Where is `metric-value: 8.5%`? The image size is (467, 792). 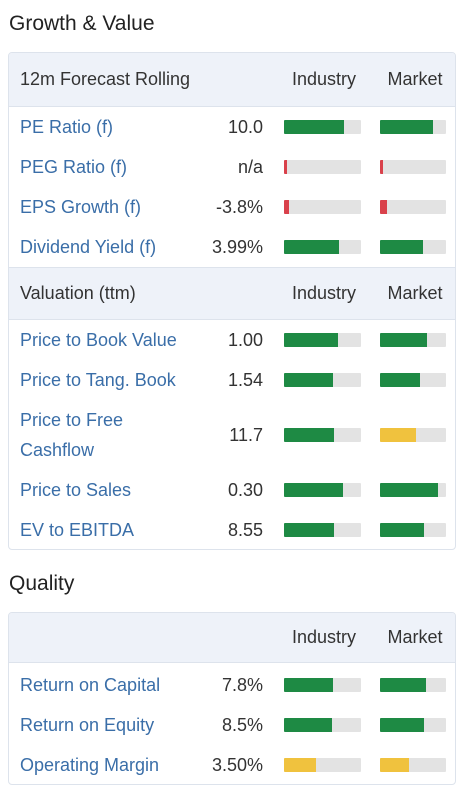
metric-value: 8.5% is located at coordinates (242, 724).